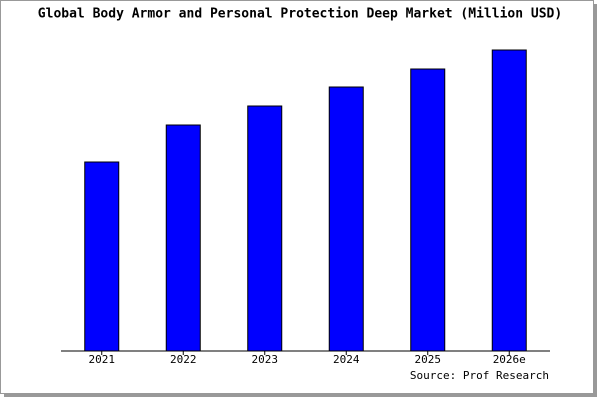  What do you see at coordinates (183, 359) in the screenshot?
I see `x-tick-label: 2022` at bounding box center [183, 359].